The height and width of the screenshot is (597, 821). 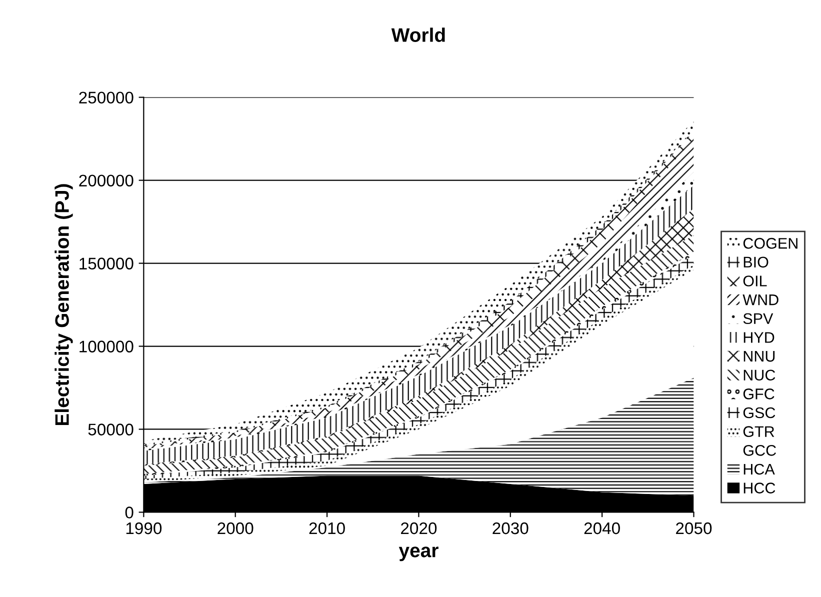 What do you see at coordinates (106, 98) in the screenshot?
I see `y-tick-label: 250000` at bounding box center [106, 98].